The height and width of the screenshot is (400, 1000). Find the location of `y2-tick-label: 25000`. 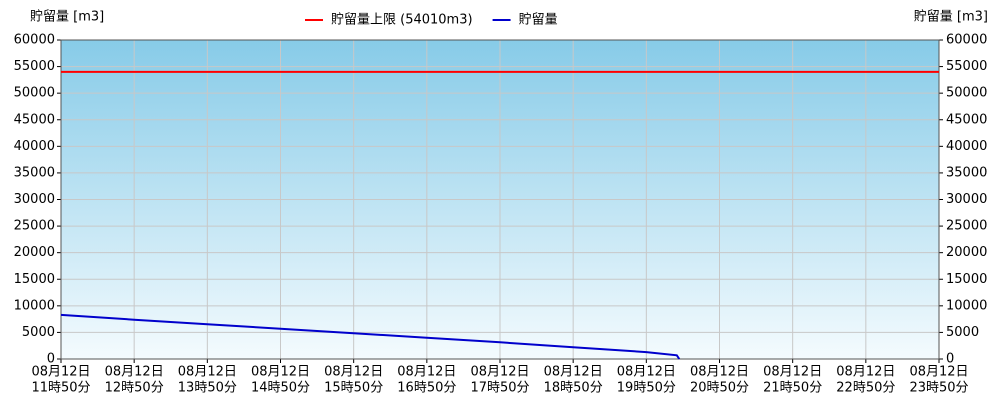

y2-tick-label: 25000 is located at coordinates (966, 226).